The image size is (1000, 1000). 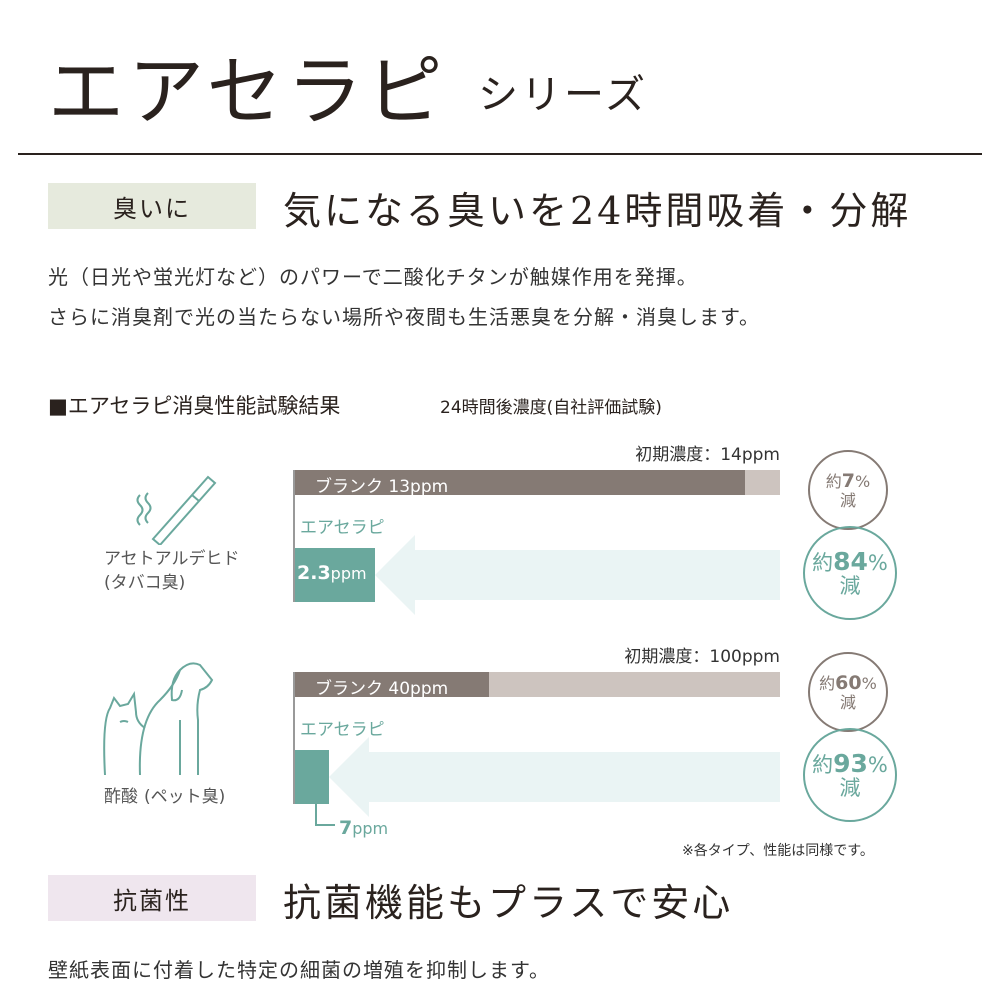 I want to click on section-body-antibacterial: 壁紙表面に付着した特定の細菌の増殖を抑制します。, so click(x=299, y=970).